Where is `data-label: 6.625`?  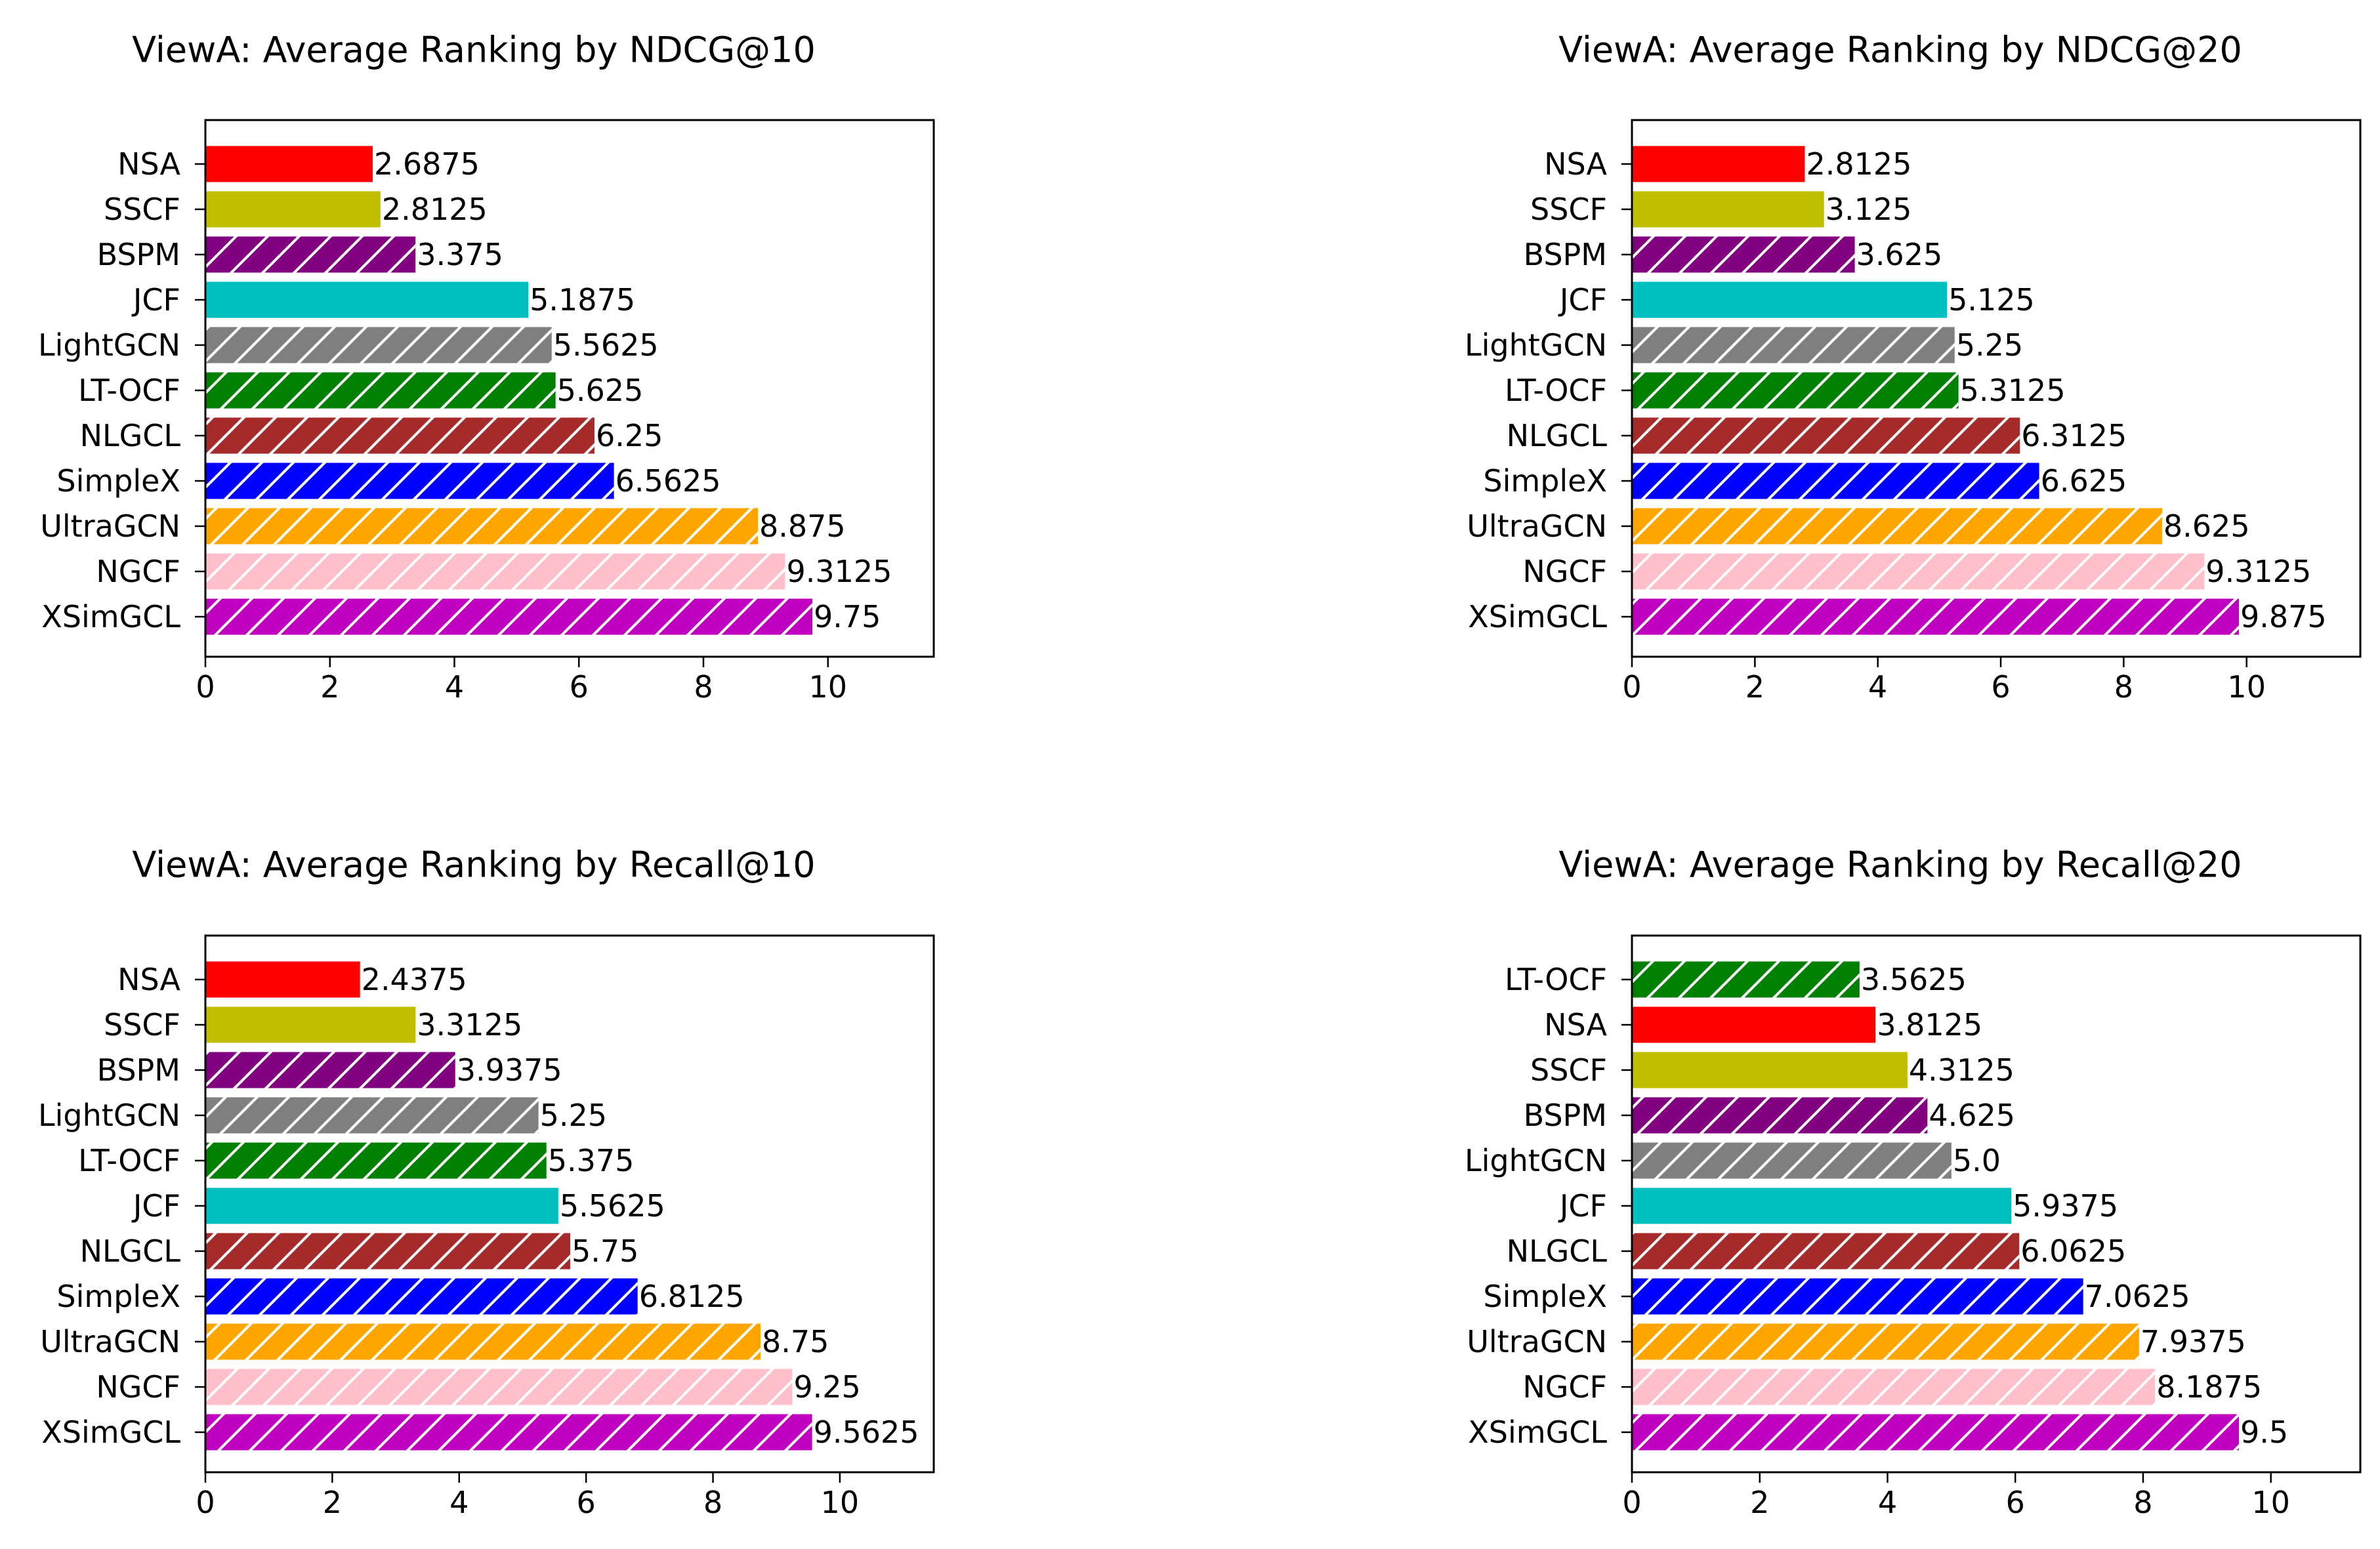
data-label: 6.625 is located at coordinates (2084, 481).